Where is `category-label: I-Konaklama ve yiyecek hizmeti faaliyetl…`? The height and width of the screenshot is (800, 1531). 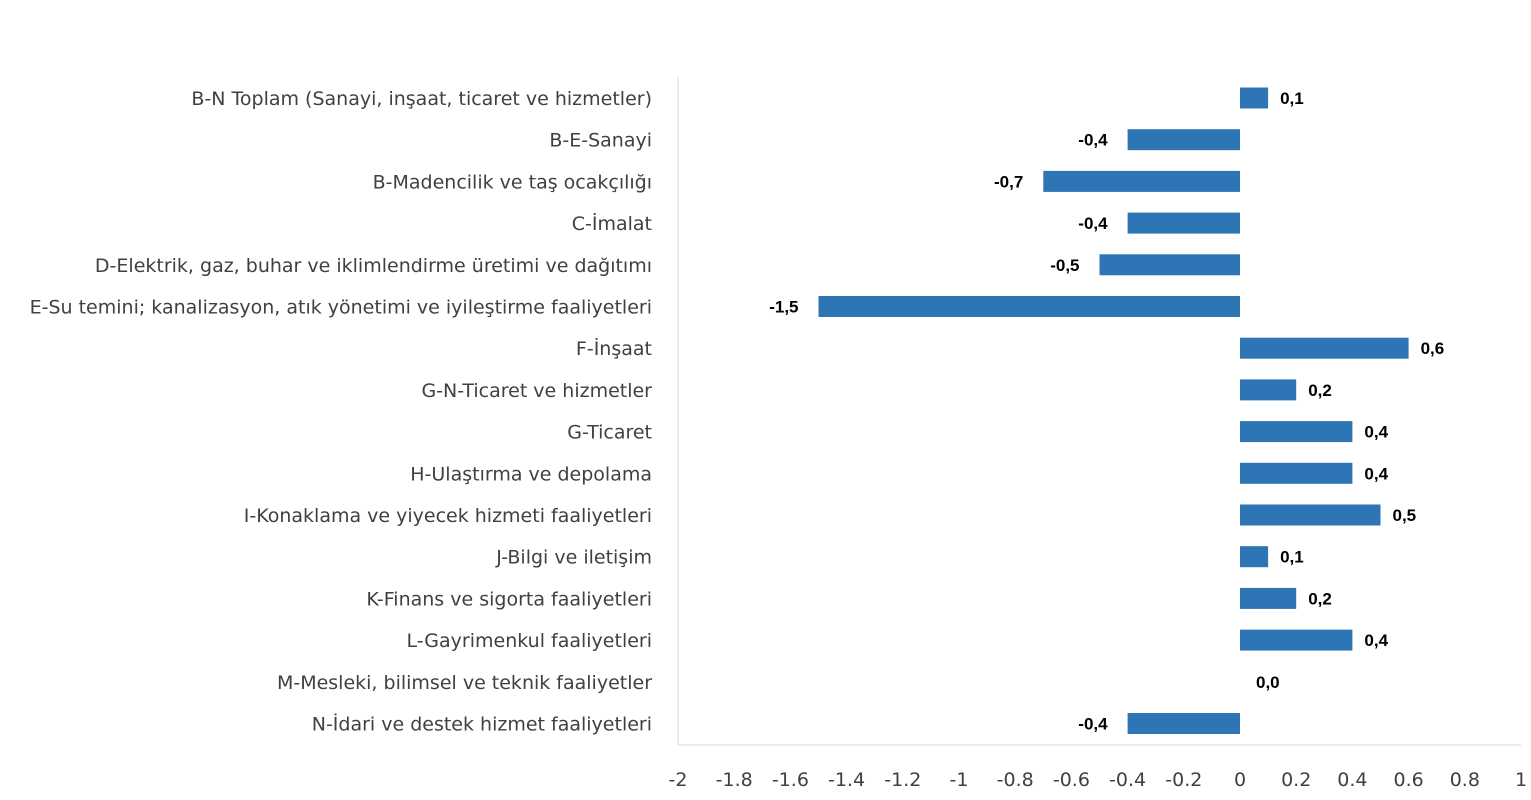
category-label: I-Konaklama ve yiyecek hizmeti faaliyetl… is located at coordinates (448, 516).